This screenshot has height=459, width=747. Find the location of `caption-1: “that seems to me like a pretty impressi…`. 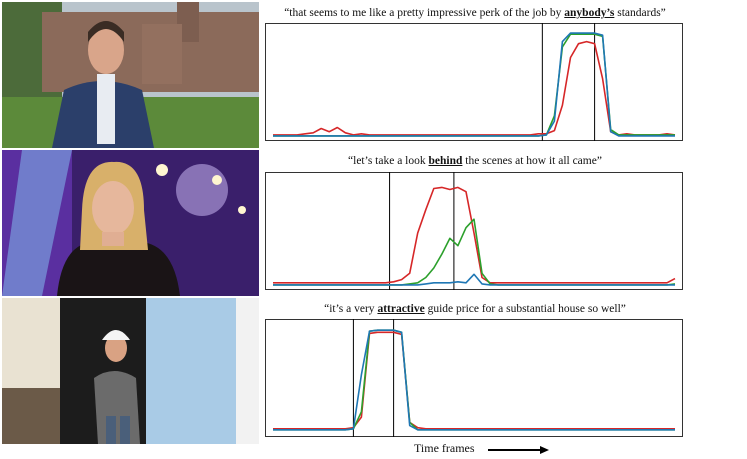

caption-1: “that seems to me like a pretty impressi… is located at coordinates (475, 13).